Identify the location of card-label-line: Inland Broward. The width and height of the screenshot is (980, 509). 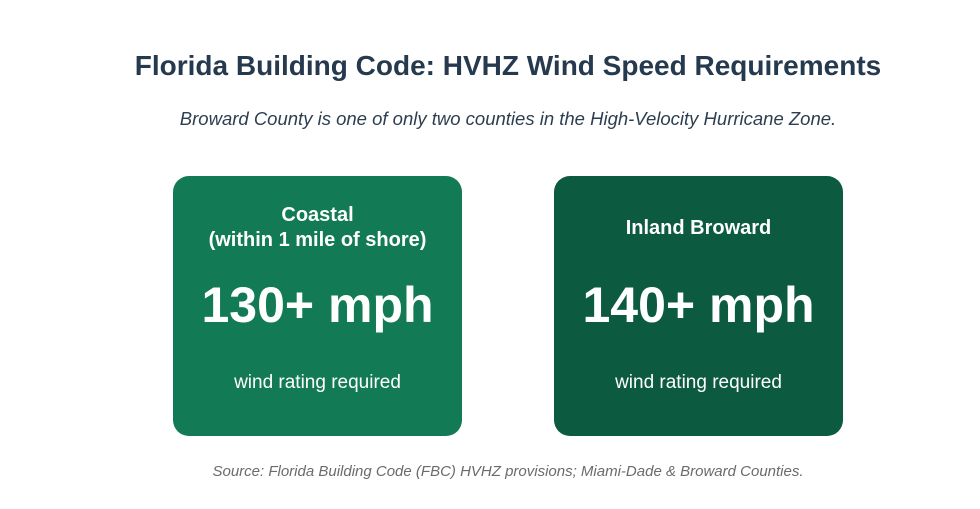
(698, 227).